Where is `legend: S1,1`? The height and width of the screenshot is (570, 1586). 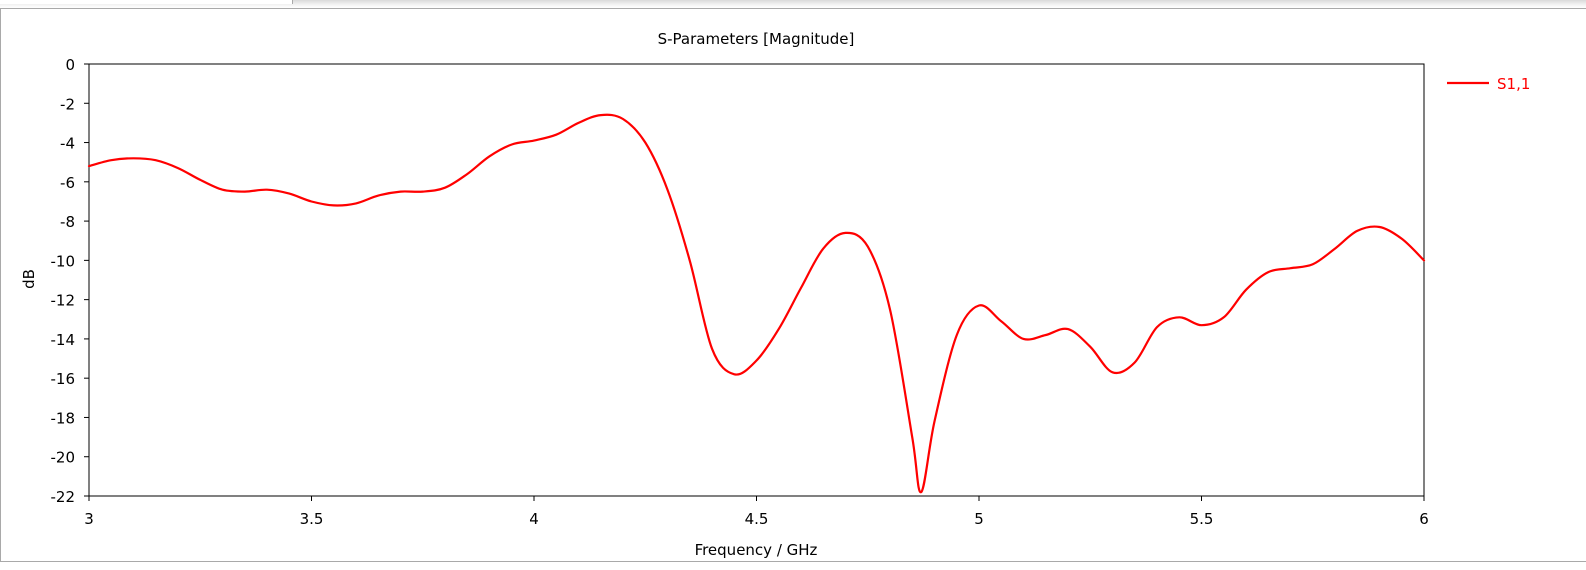 legend: S1,1 is located at coordinates (1488, 84).